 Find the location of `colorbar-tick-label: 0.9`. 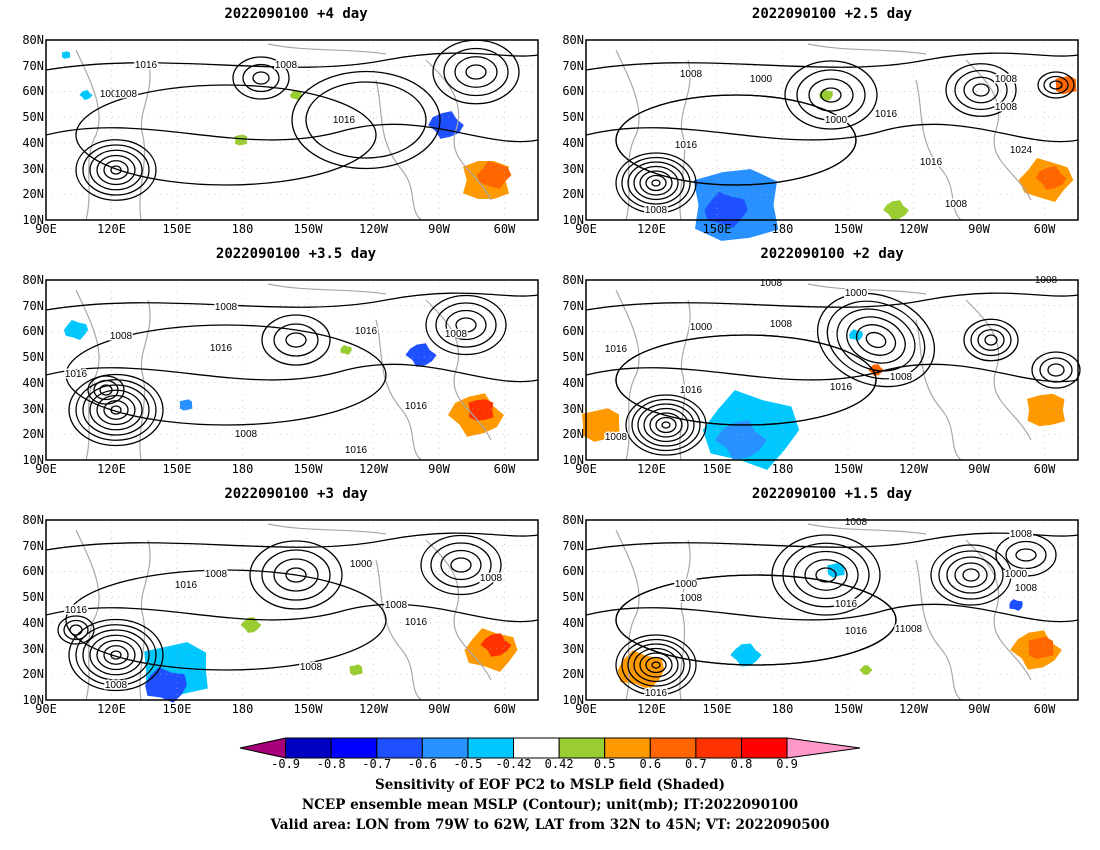

colorbar-tick-label: 0.9 is located at coordinates (787, 764).